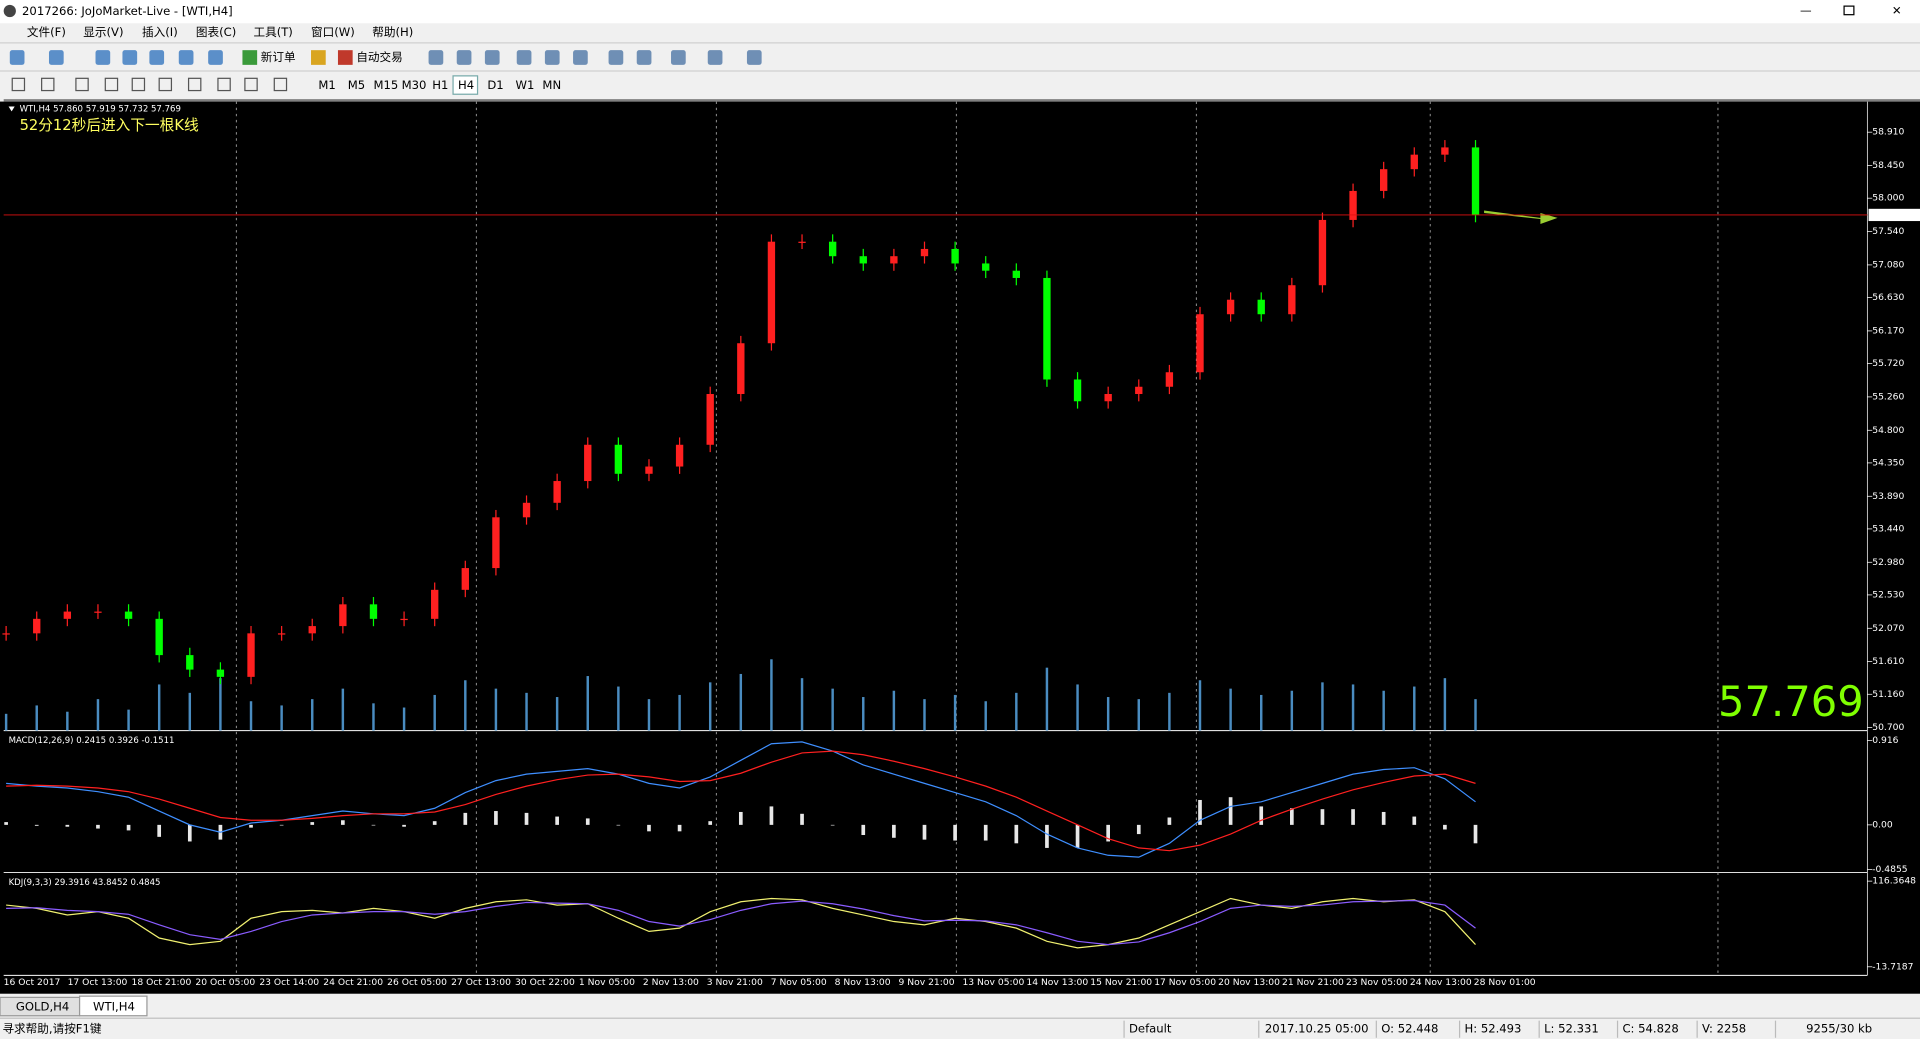 The image size is (1920, 1039). Describe the element at coordinates (278, 57) in the screenshot. I see `new-order-button: 新订单` at that location.